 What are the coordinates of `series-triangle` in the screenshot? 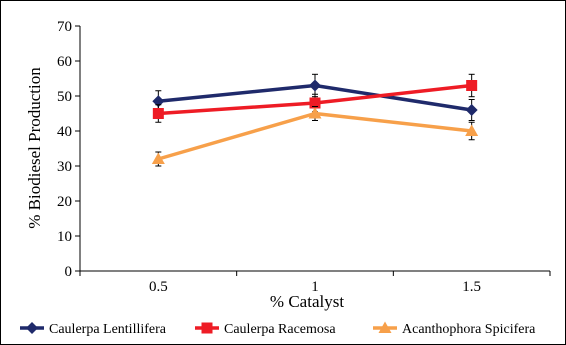 It's located at (315, 136).